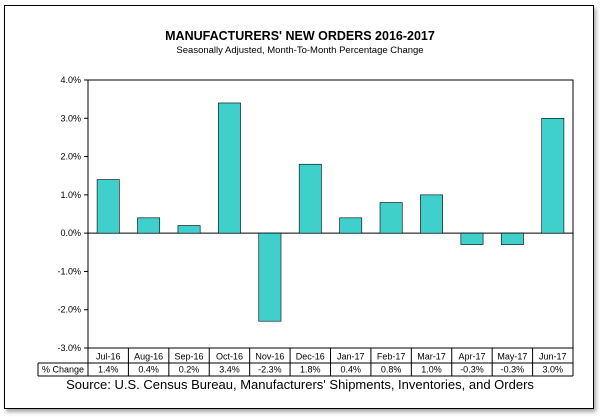  Describe the element at coordinates (108, 370) in the screenshot. I see `value-label: 1.4%` at that location.